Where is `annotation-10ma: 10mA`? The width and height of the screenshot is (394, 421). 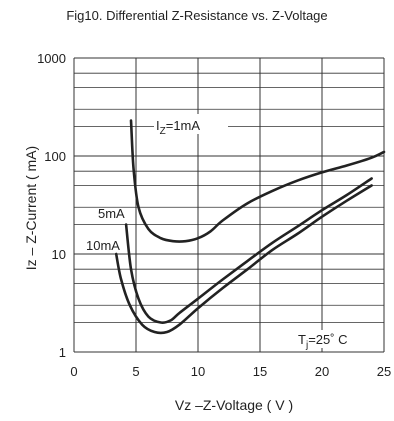
annotation-10ma: 10mA is located at coordinates (103, 245).